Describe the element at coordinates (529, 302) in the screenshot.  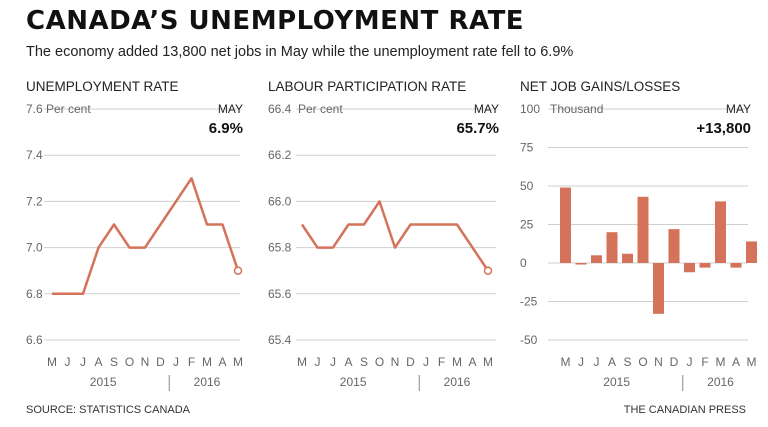
I see `y-tick-label: -25` at that location.